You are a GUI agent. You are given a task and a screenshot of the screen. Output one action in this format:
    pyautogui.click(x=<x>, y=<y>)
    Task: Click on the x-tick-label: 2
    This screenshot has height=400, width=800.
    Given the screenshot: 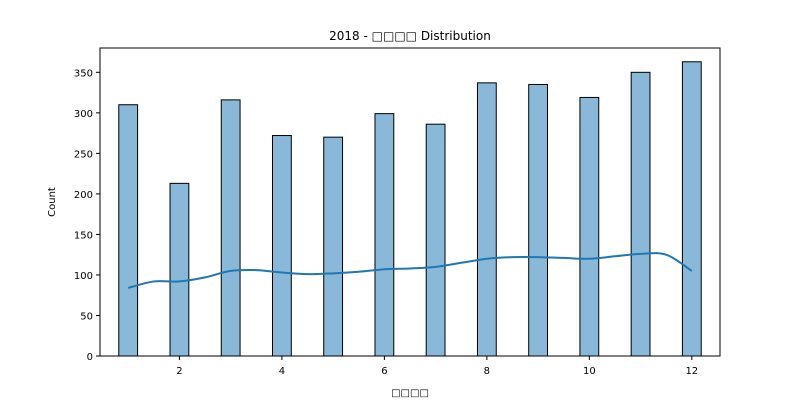 What is the action you would take?
    pyautogui.click(x=179, y=371)
    